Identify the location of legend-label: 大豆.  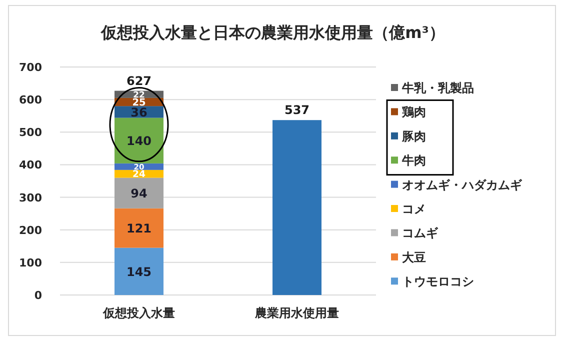
(414, 257).